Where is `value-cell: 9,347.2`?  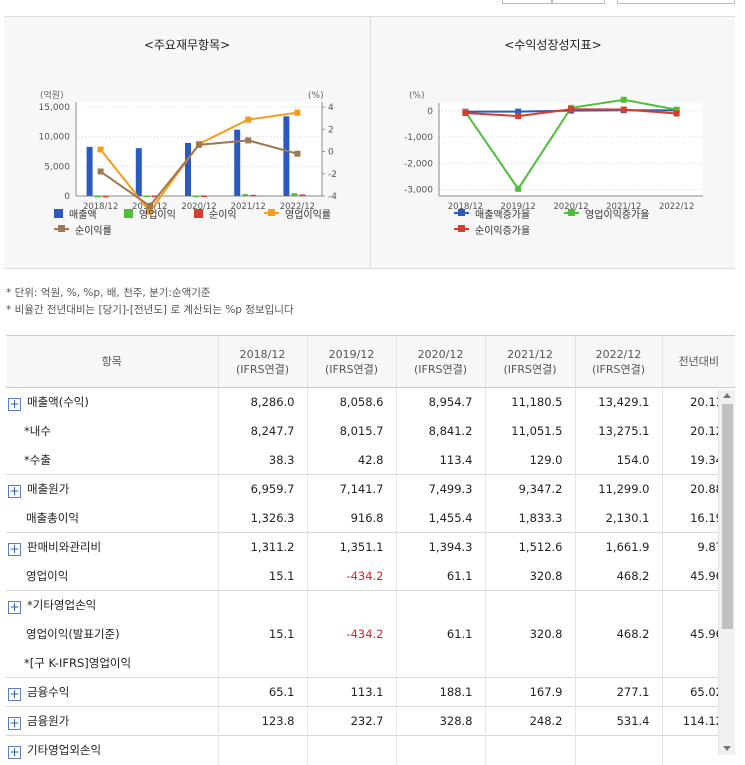
value-cell: 9,347.2 is located at coordinates (529, 489).